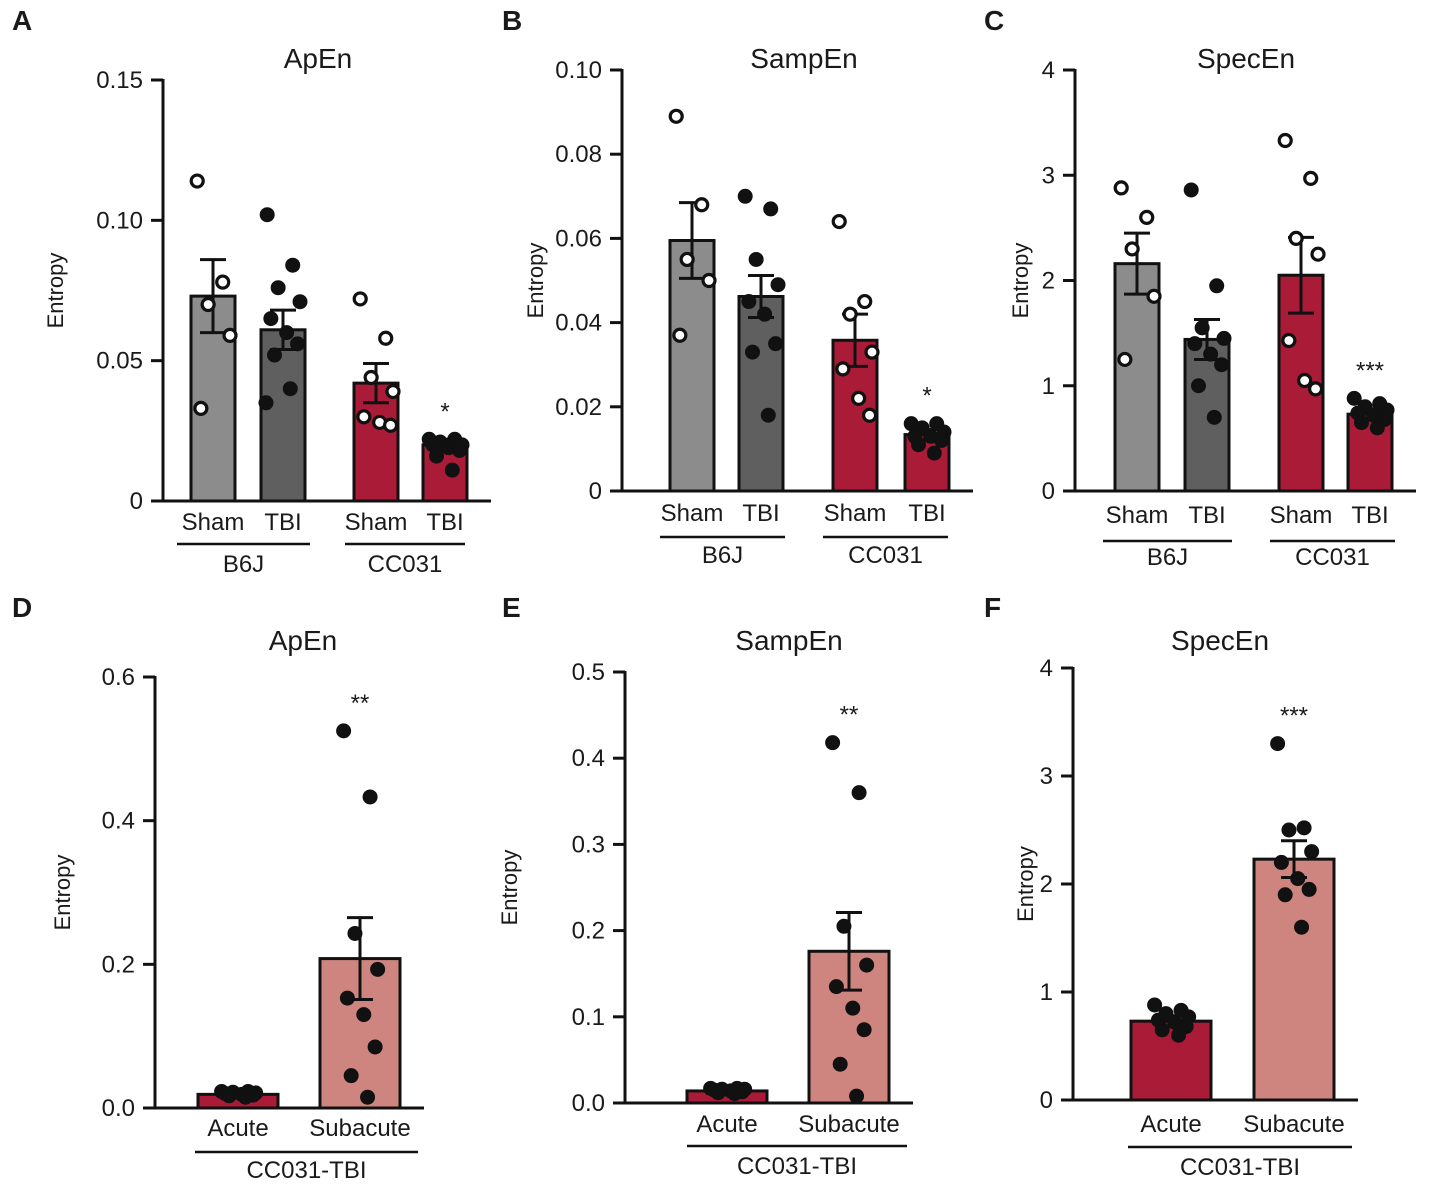  What do you see at coordinates (1046, 992) in the screenshot?
I see `y-tick-label: 1` at bounding box center [1046, 992].